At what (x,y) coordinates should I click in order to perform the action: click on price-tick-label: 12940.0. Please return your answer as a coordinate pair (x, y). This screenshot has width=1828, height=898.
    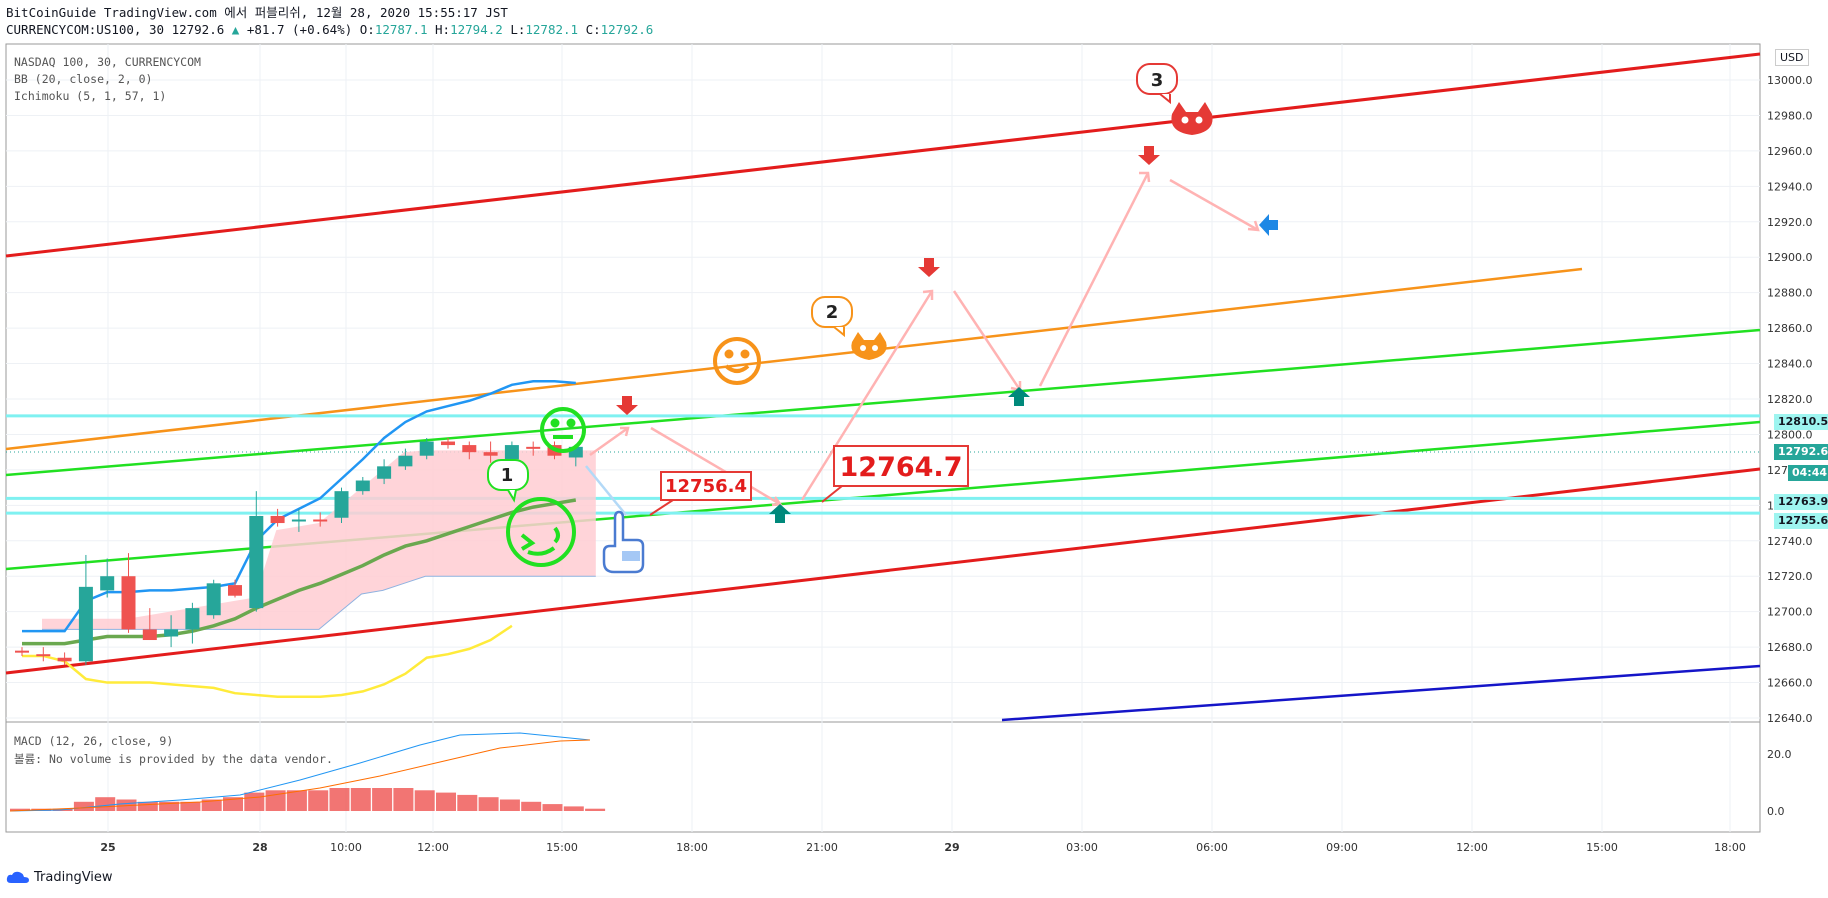
    Looking at the image, I should click on (1790, 186).